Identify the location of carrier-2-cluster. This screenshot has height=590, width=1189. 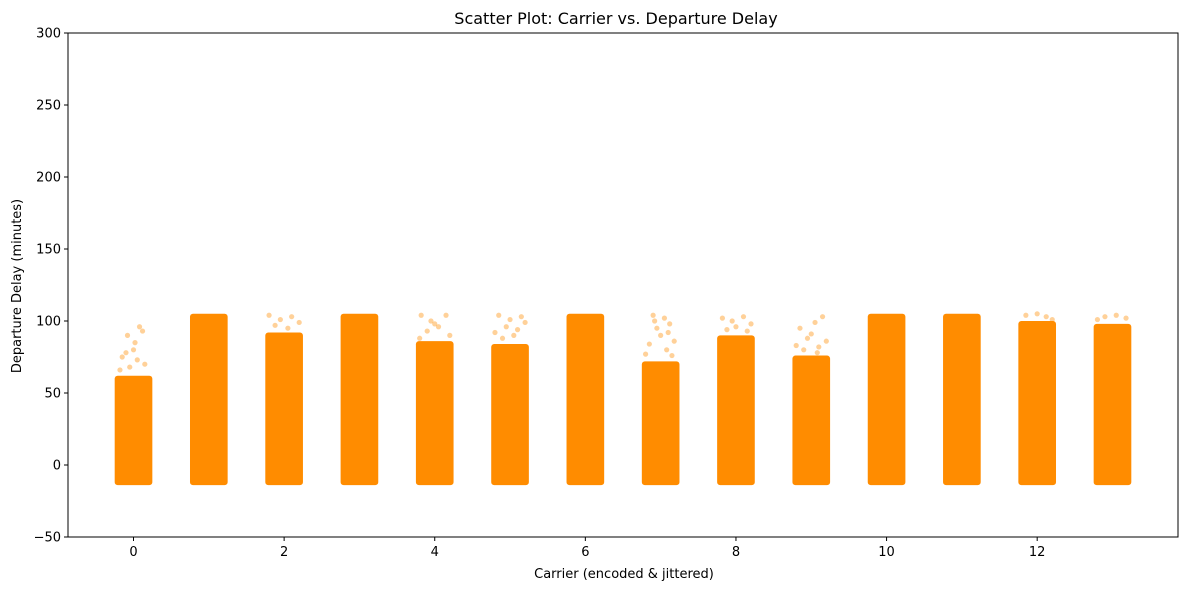
(284, 409).